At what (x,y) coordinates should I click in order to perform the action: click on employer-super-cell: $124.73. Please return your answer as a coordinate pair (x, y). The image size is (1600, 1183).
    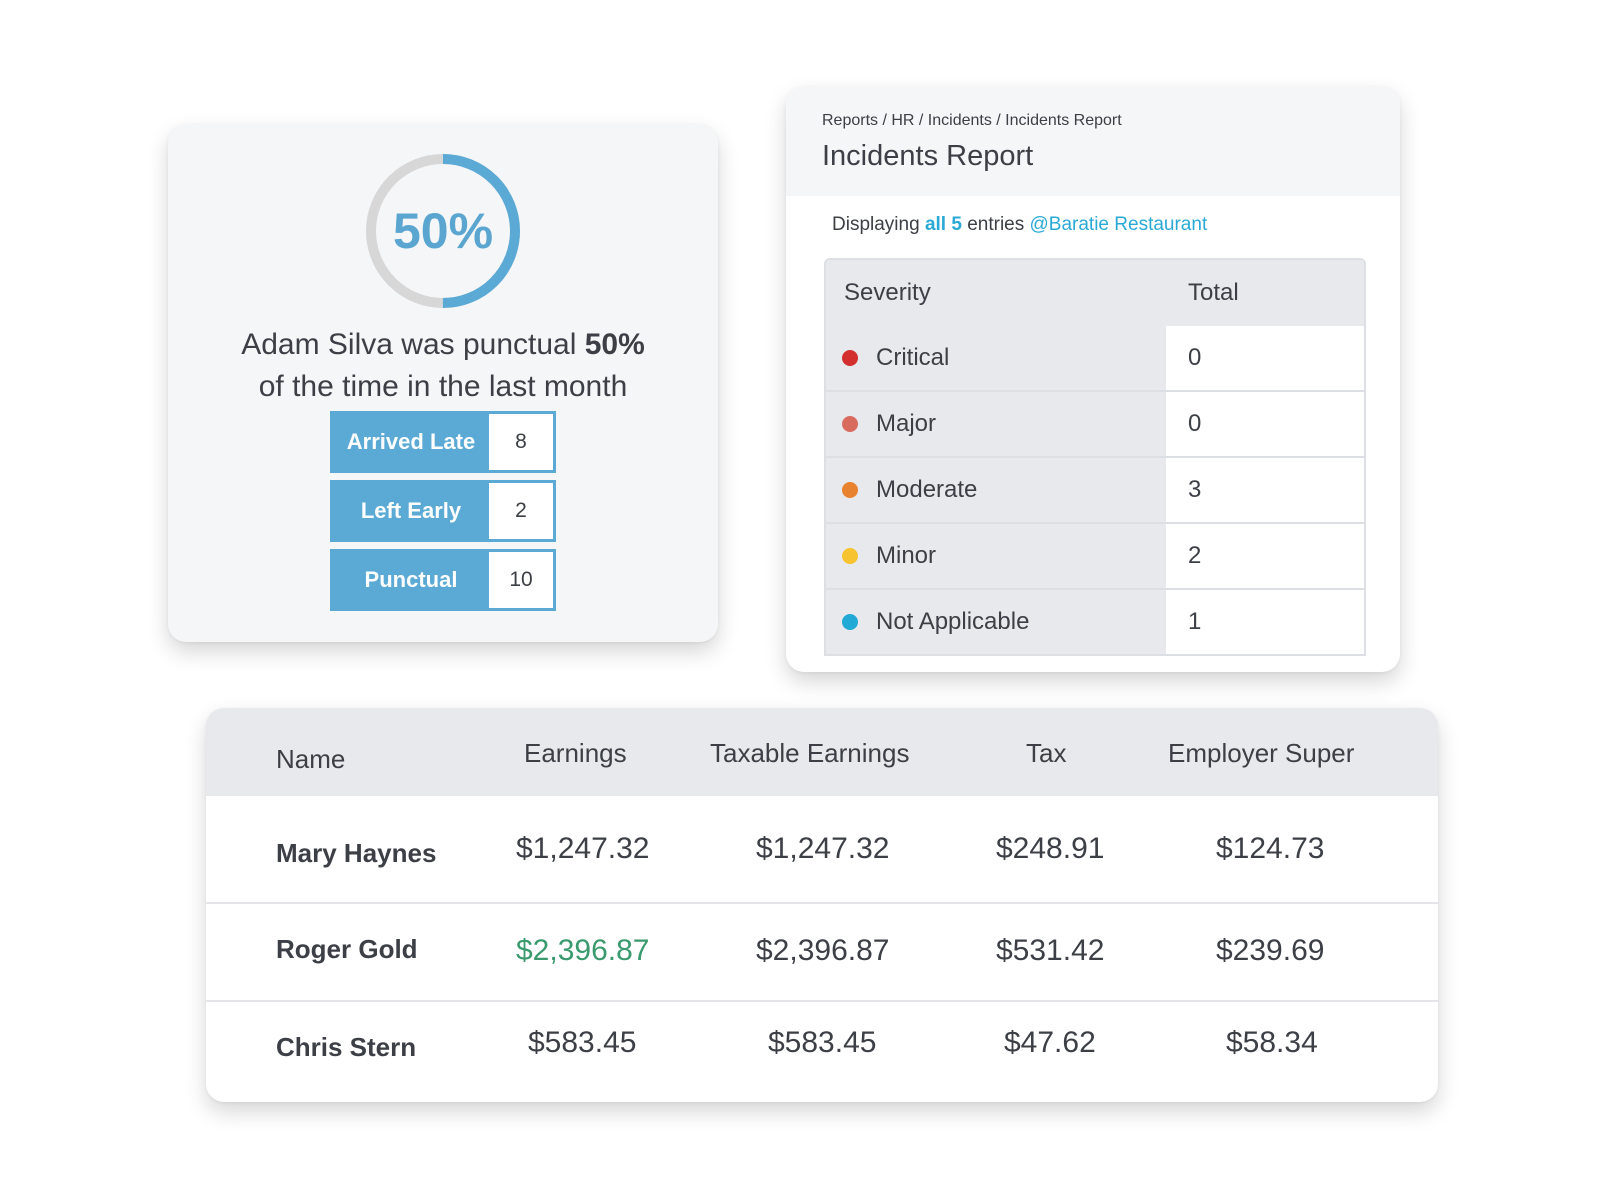
    Looking at the image, I should click on (1270, 848).